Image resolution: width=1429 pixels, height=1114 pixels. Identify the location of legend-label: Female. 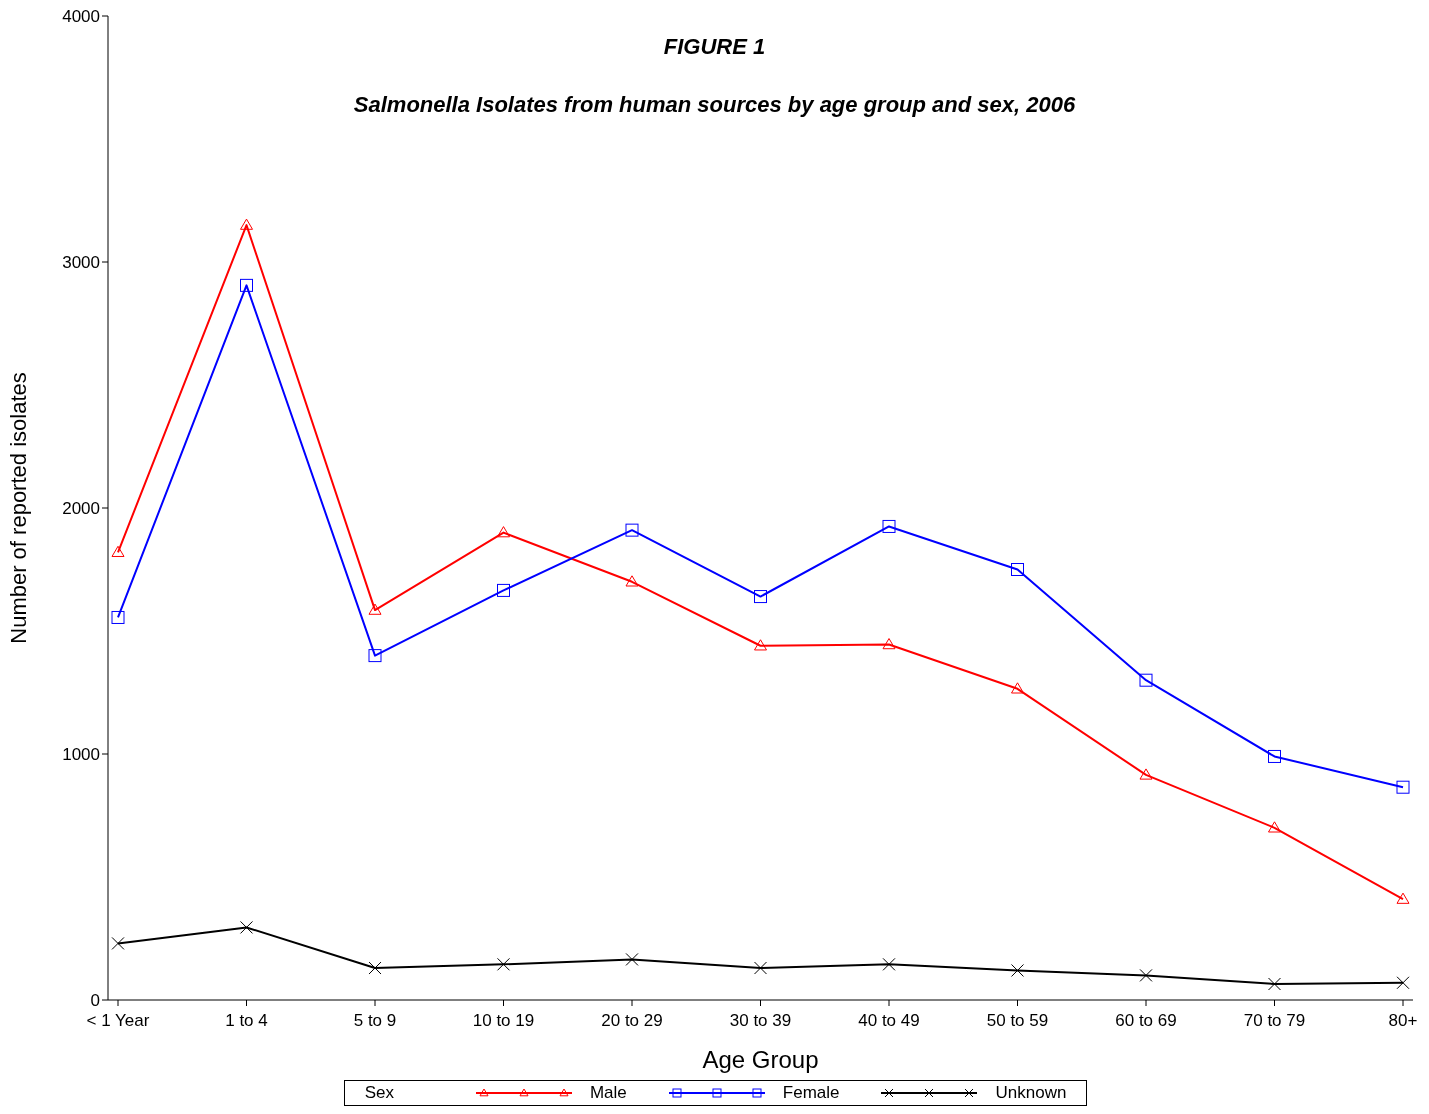
(811, 1093).